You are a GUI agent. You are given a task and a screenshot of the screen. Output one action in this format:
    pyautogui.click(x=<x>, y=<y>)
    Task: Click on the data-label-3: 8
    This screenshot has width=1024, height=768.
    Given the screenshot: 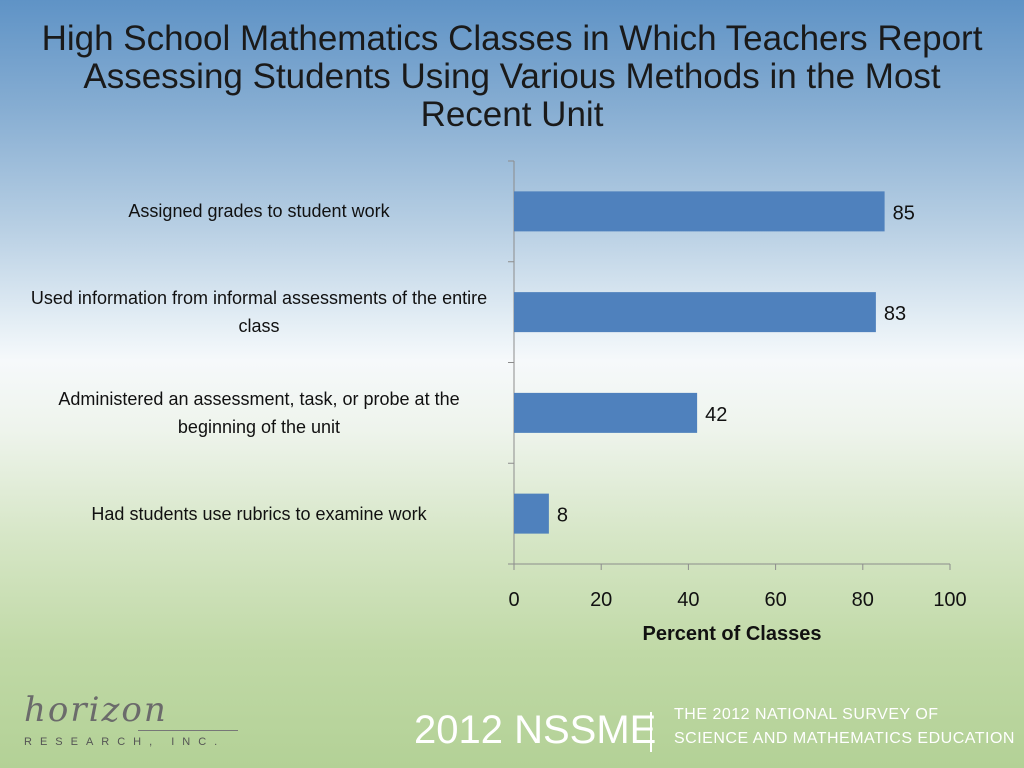 What is the action you would take?
    pyautogui.click(x=562, y=516)
    